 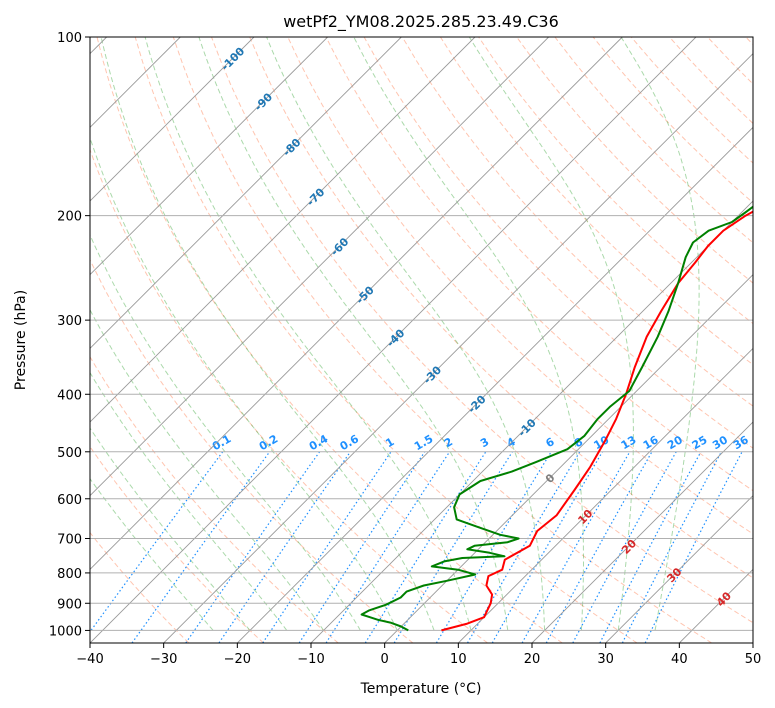 What do you see at coordinates (629, 547) in the screenshot?
I see `isotherm-warm-label: 20` at bounding box center [629, 547].